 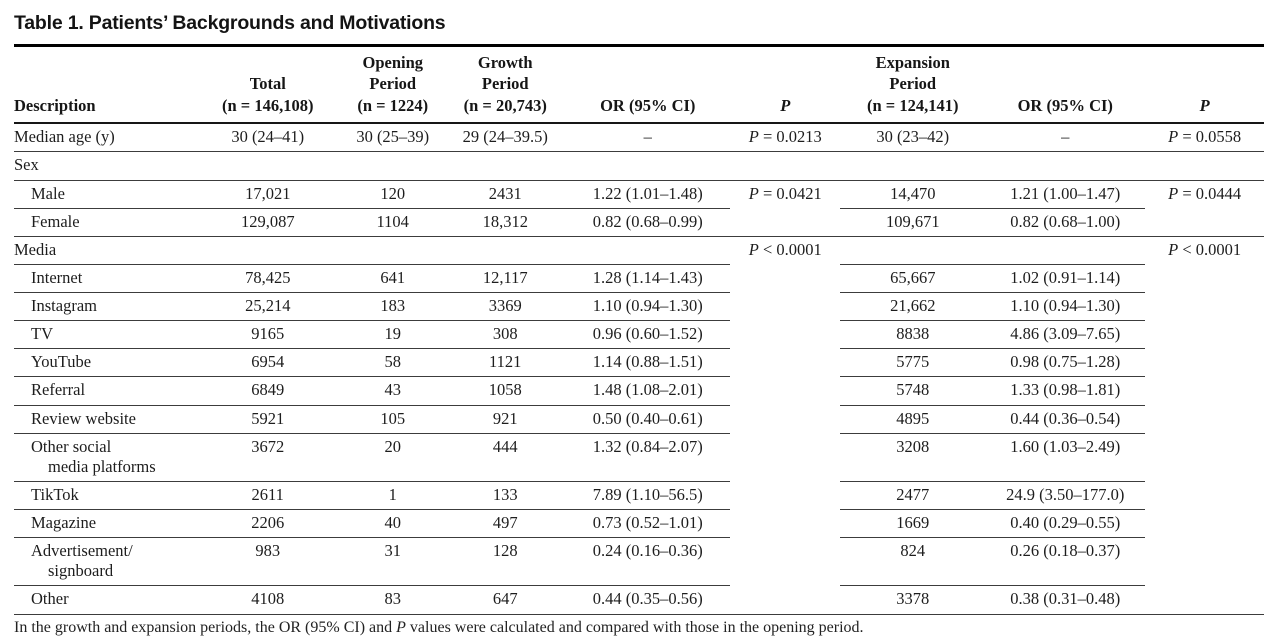 I want to click on cell-total: 129,087, so click(x=268, y=222).